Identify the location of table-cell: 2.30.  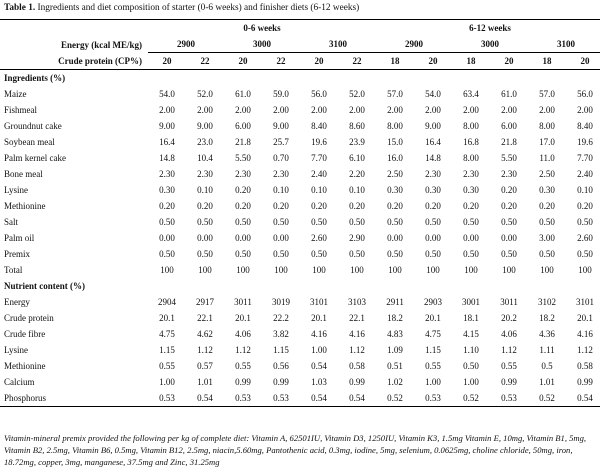
(433, 174).